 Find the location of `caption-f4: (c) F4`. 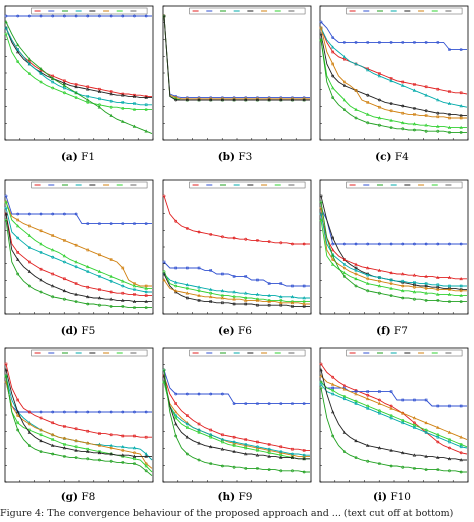

caption-f4: (c) F4 is located at coordinates (392, 157).